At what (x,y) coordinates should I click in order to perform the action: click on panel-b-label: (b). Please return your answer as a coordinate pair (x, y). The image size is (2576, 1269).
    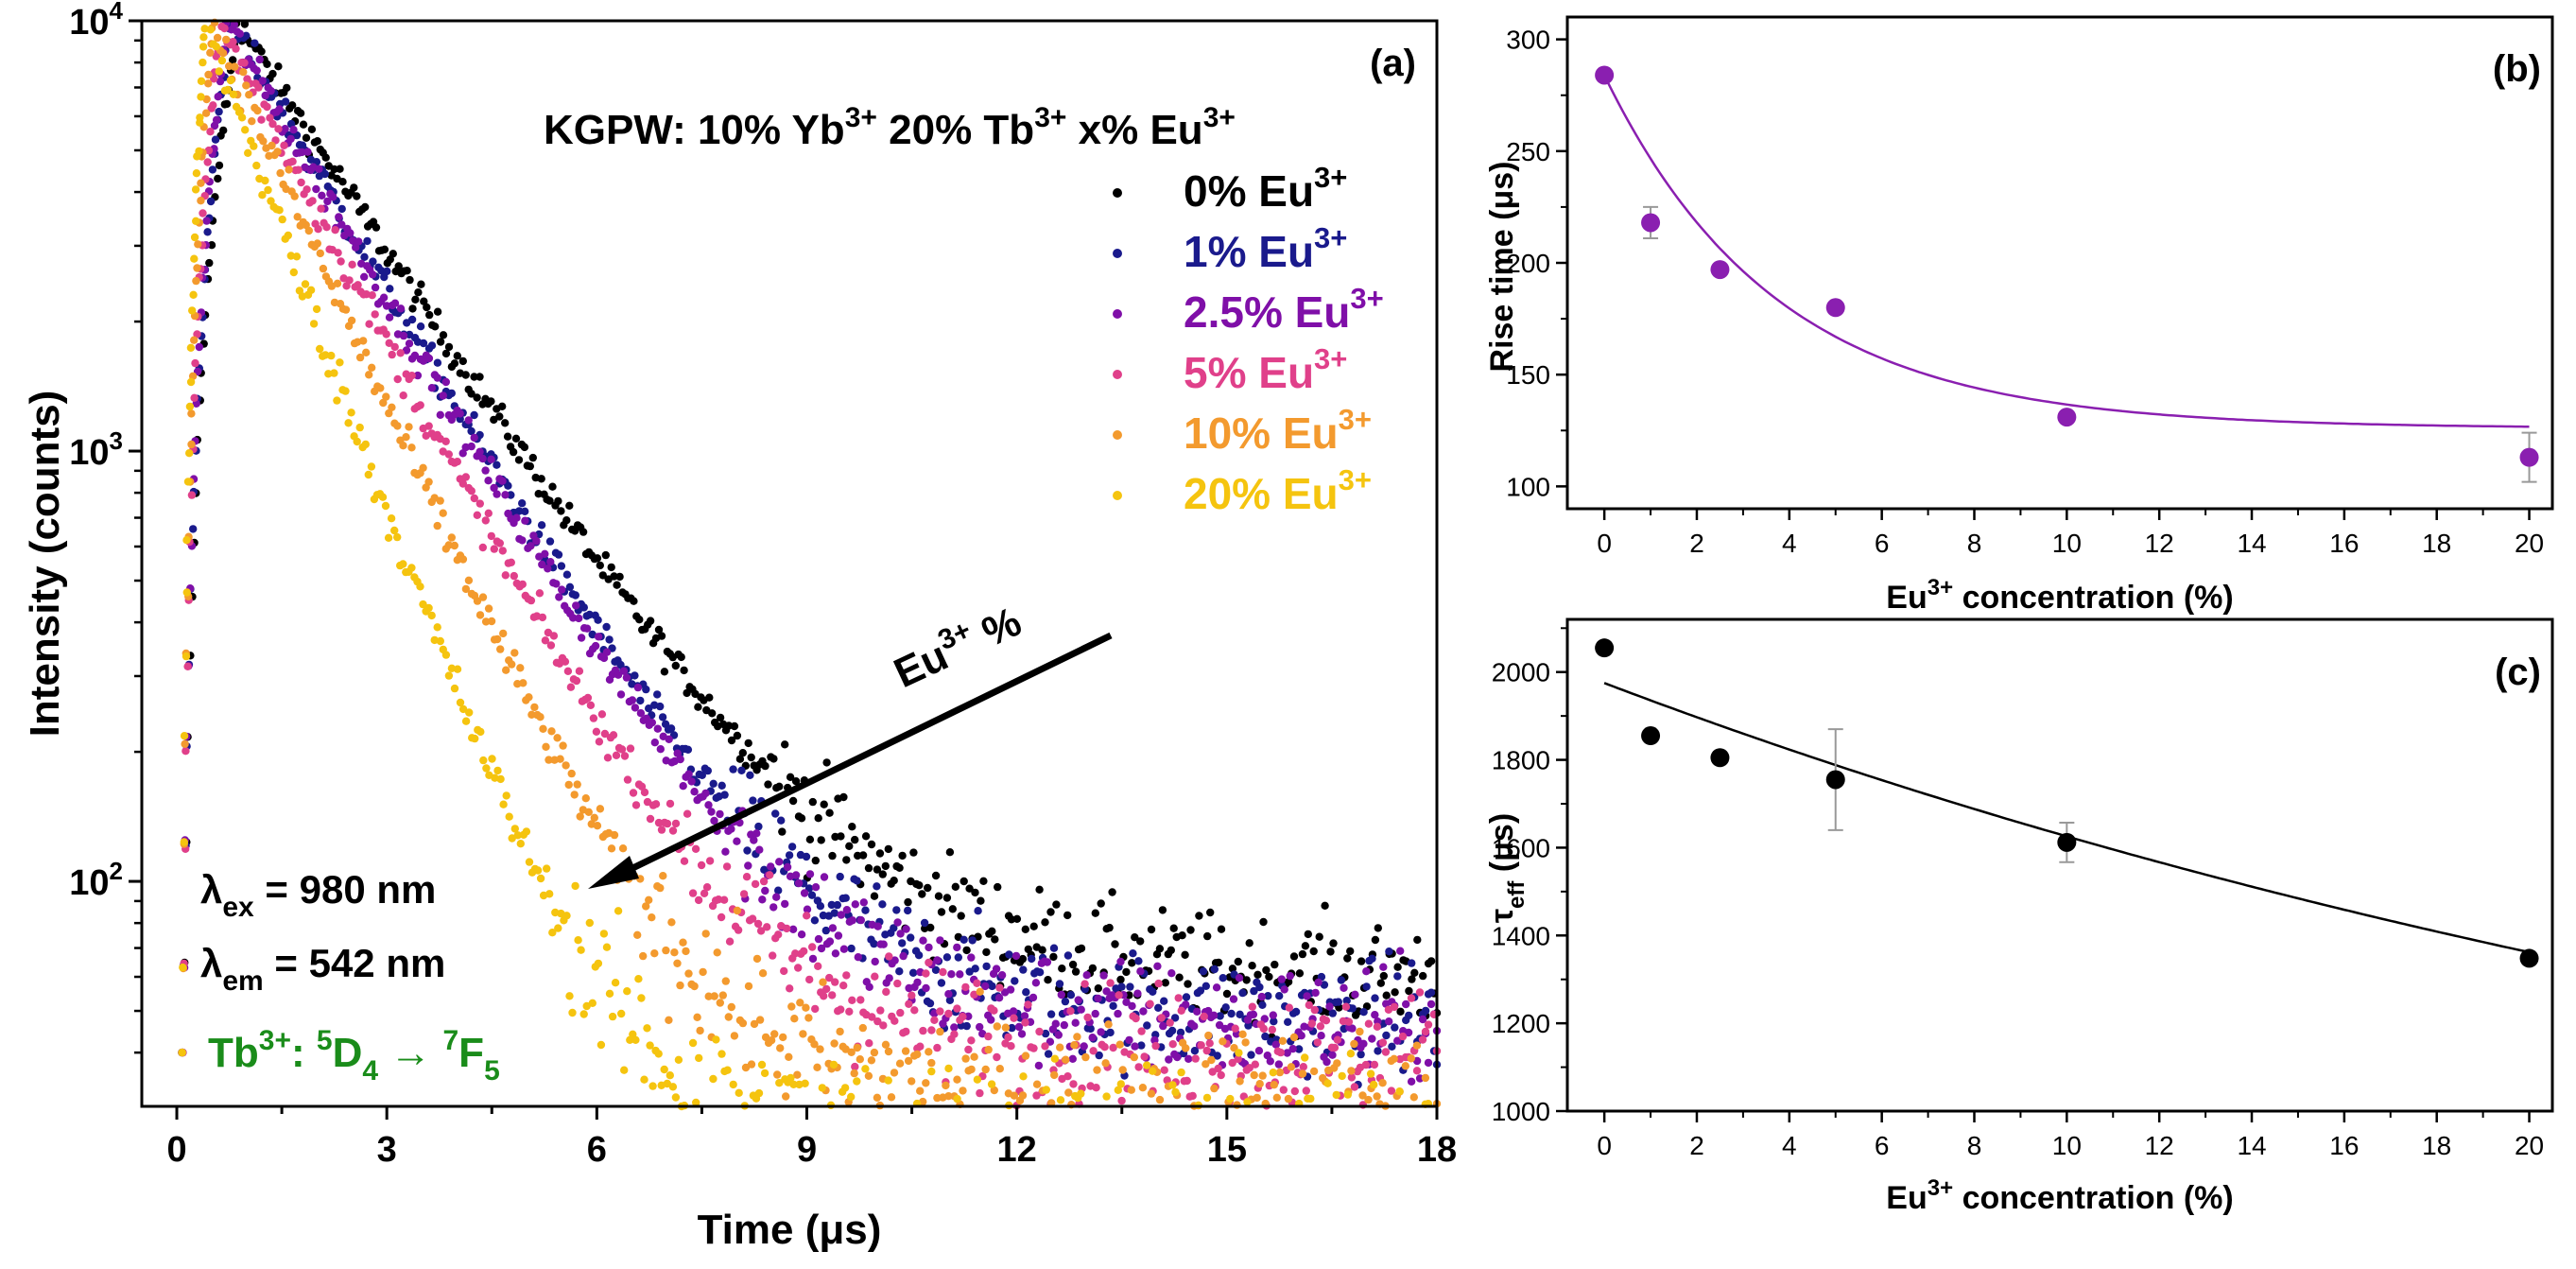
    Looking at the image, I should click on (2517, 69).